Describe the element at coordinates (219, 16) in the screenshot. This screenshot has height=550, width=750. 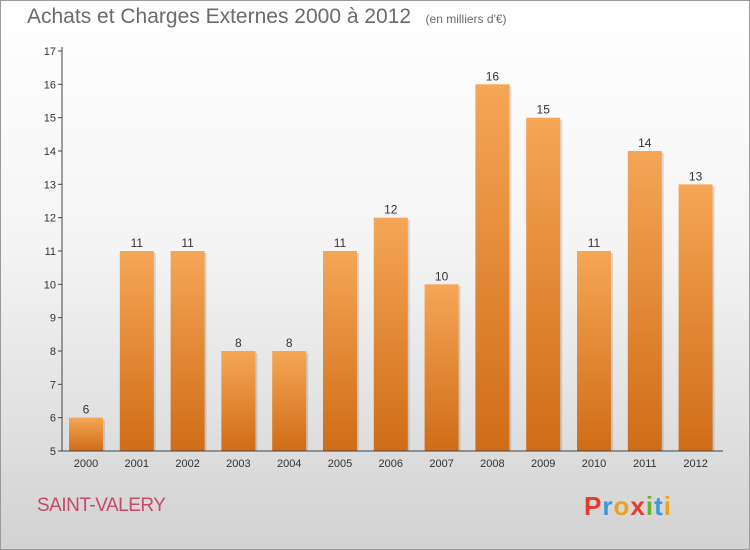
I see `title-main: Achats et Charges Externes 2000 à 2012` at that location.